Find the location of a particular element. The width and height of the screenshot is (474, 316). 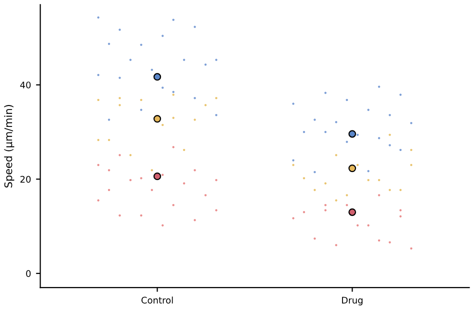

x-tick-label: Drug is located at coordinates (352, 301).